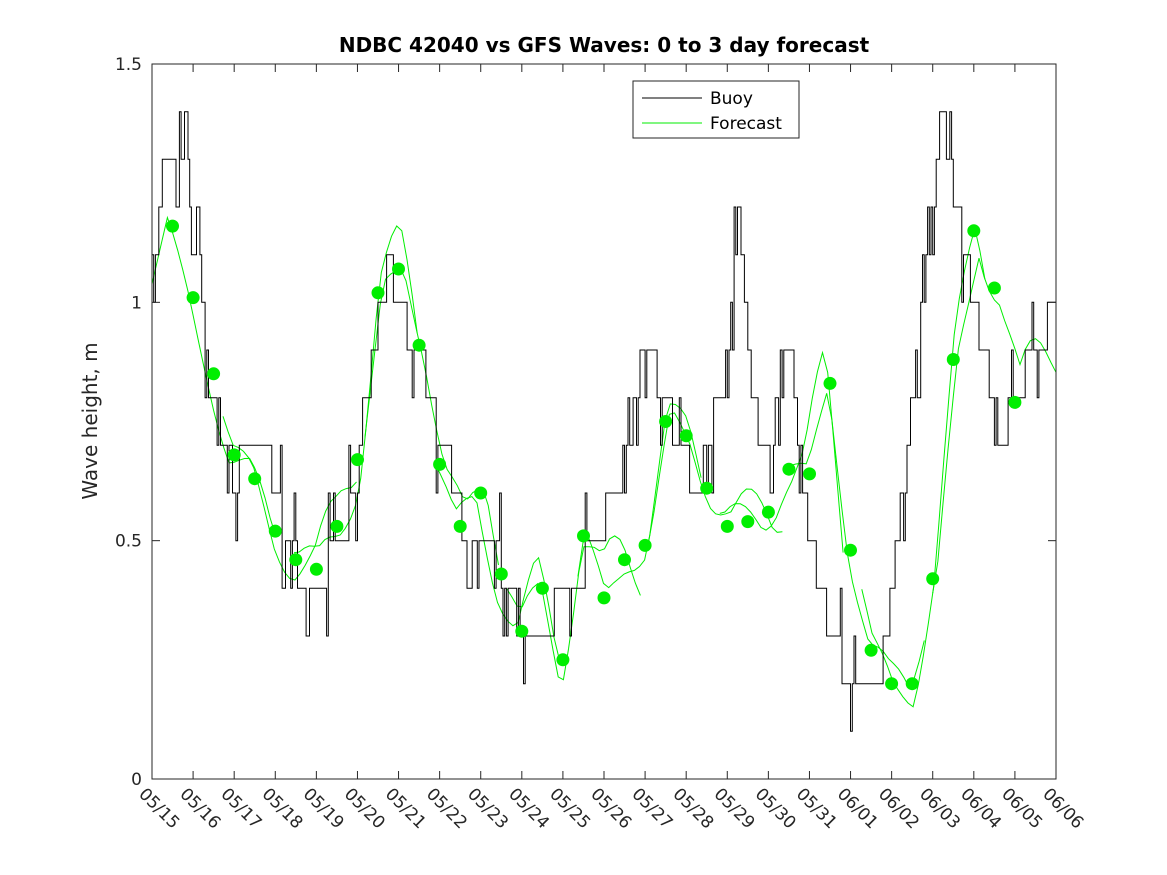 This screenshot has width=1167, height=875. Describe the element at coordinates (746, 124) in the screenshot. I see `legend-forecast-label: Forecast` at that location.